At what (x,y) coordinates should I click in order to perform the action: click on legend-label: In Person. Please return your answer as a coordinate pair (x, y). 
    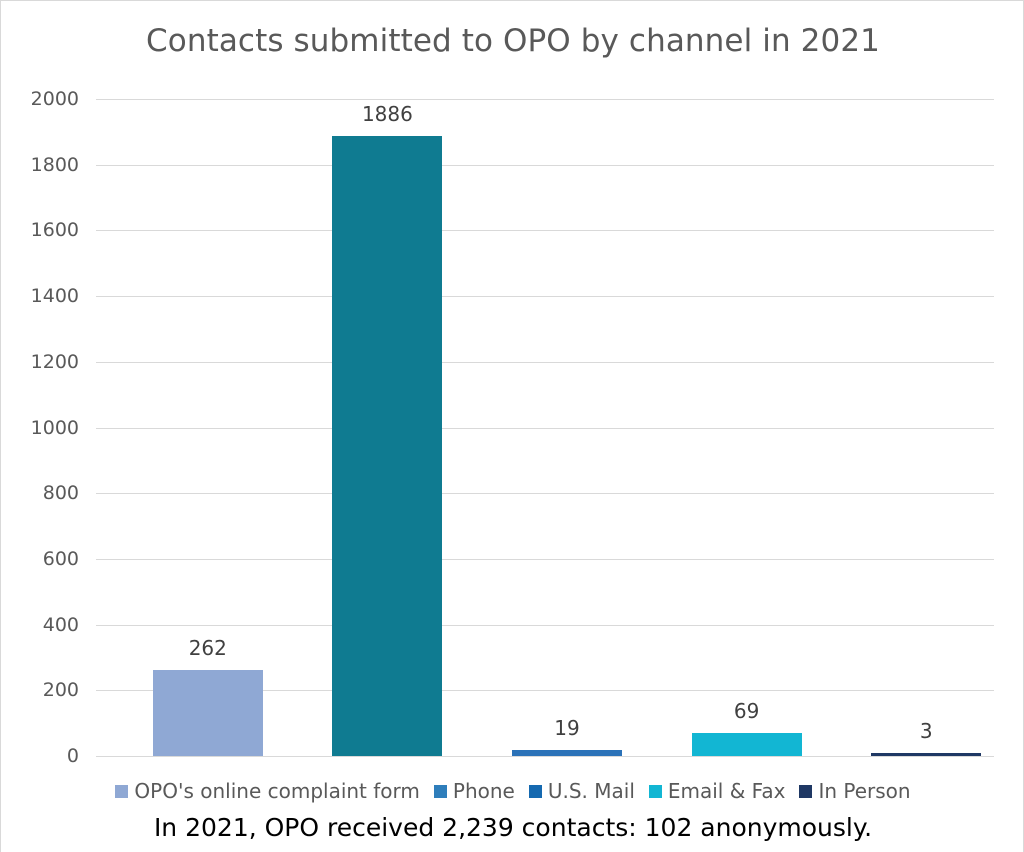
    Looking at the image, I should click on (864, 791).